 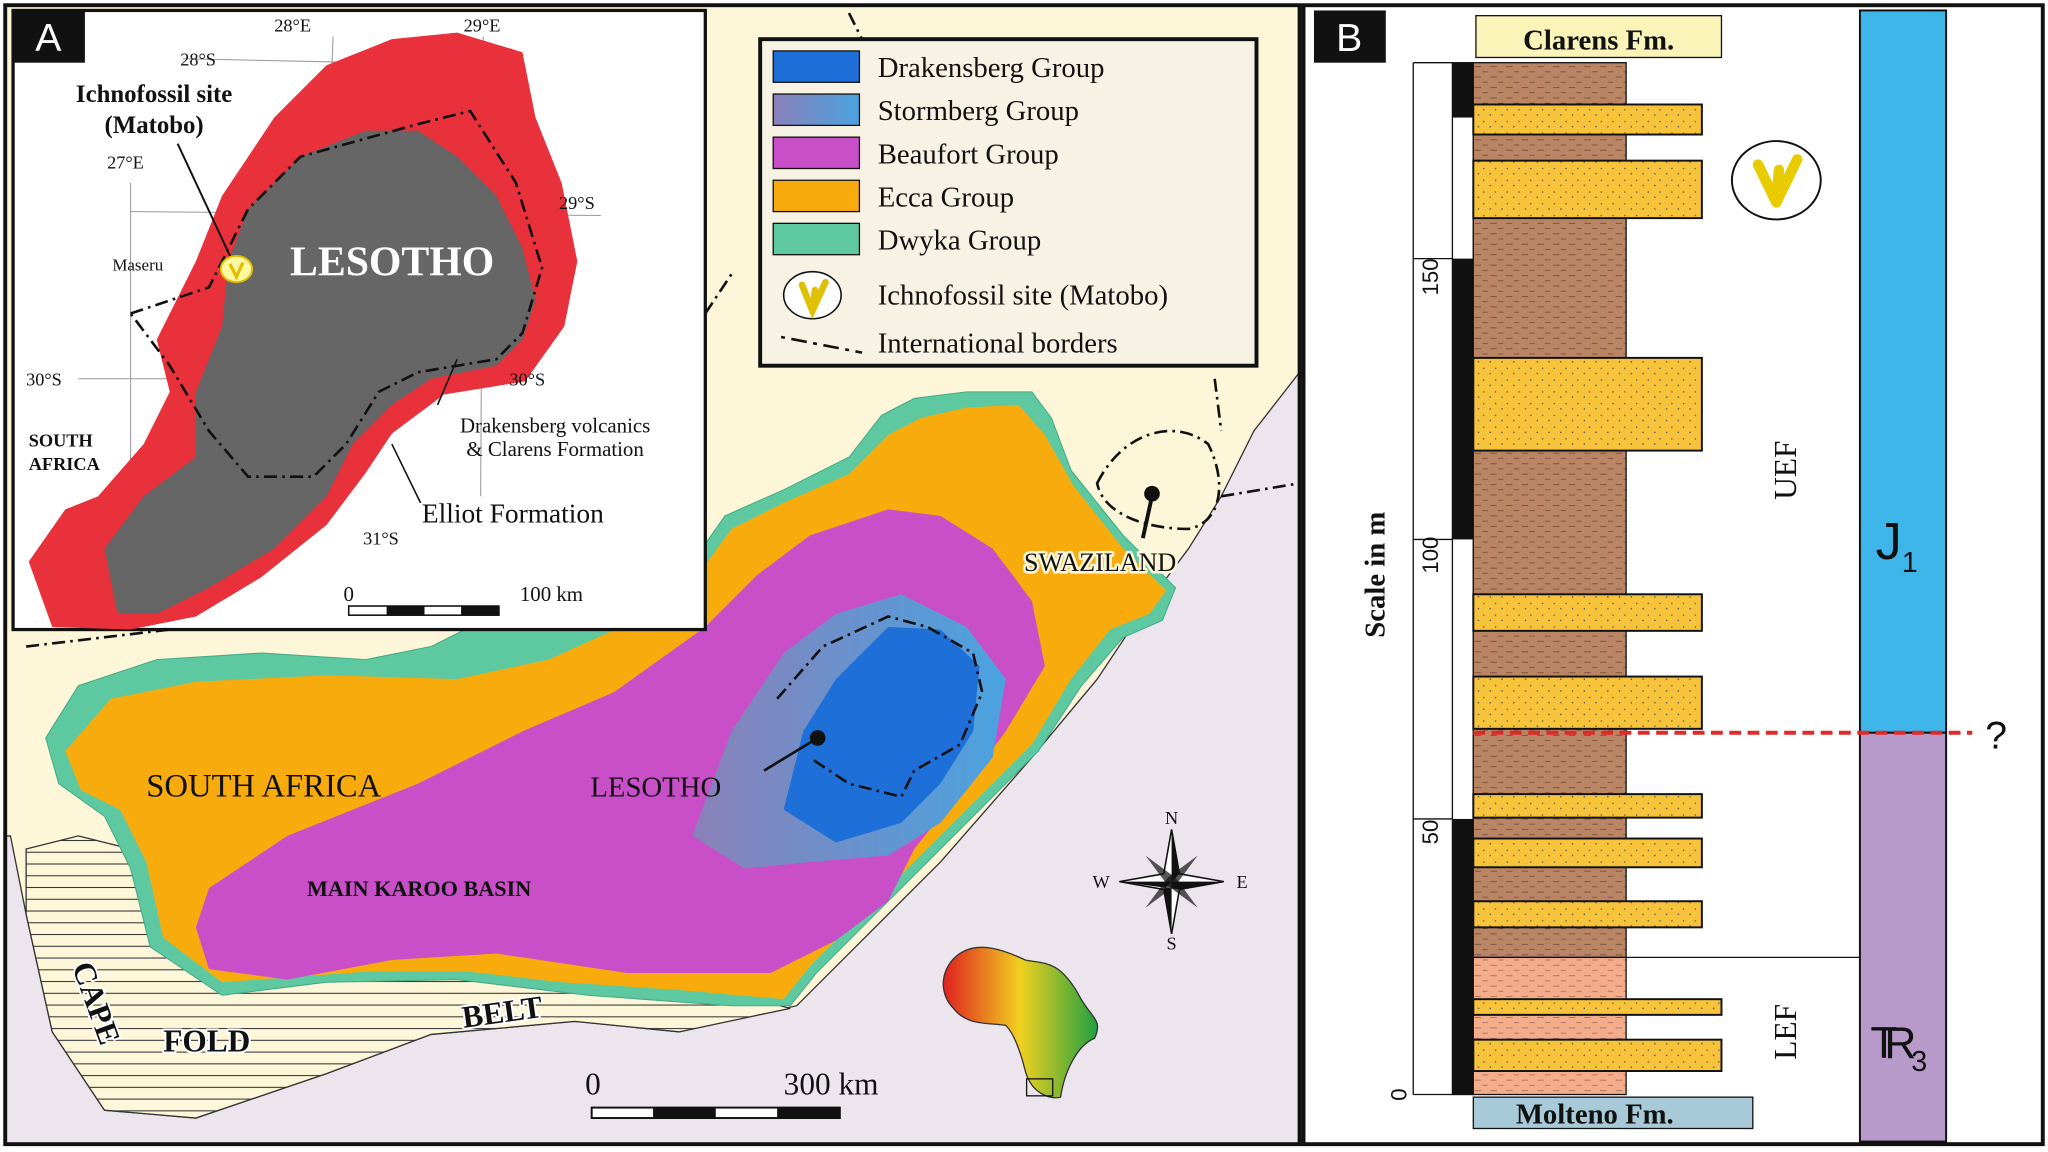 I want to click on period-label: J1, so click(x=1897, y=546).